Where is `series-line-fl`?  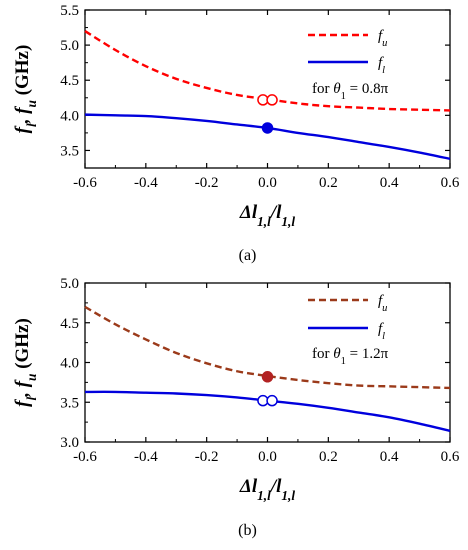 series-line-fl is located at coordinates (267, 137).